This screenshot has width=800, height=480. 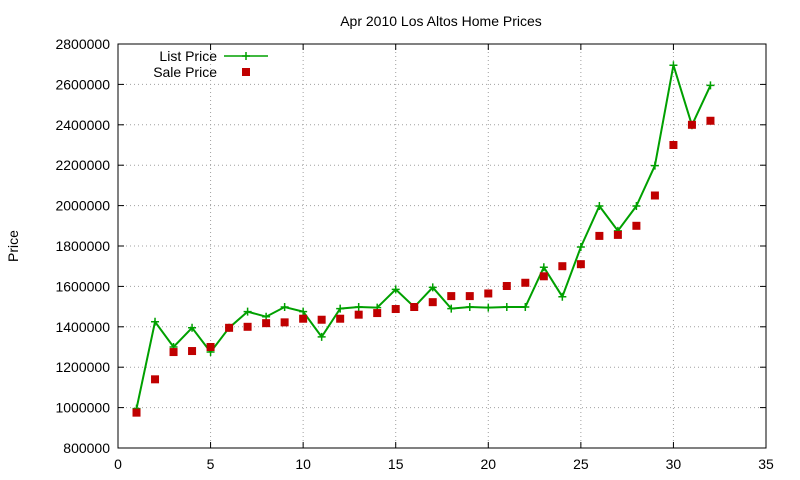 I want to click on y-axis-label: Price, so click(x=13, y=246).